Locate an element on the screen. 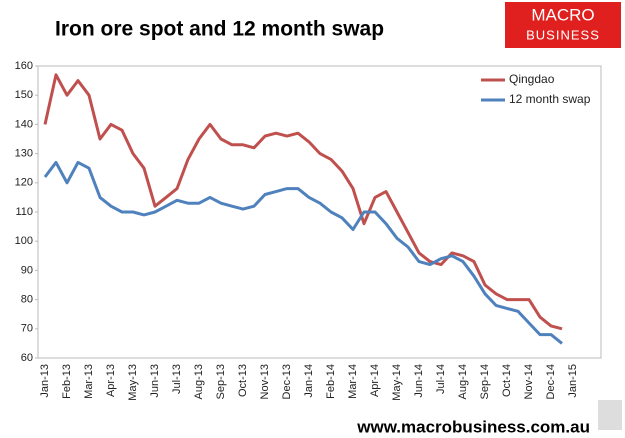 The image size is (625, 438). x-tick-label: Aug-13 is located at coordinates (199, 381).